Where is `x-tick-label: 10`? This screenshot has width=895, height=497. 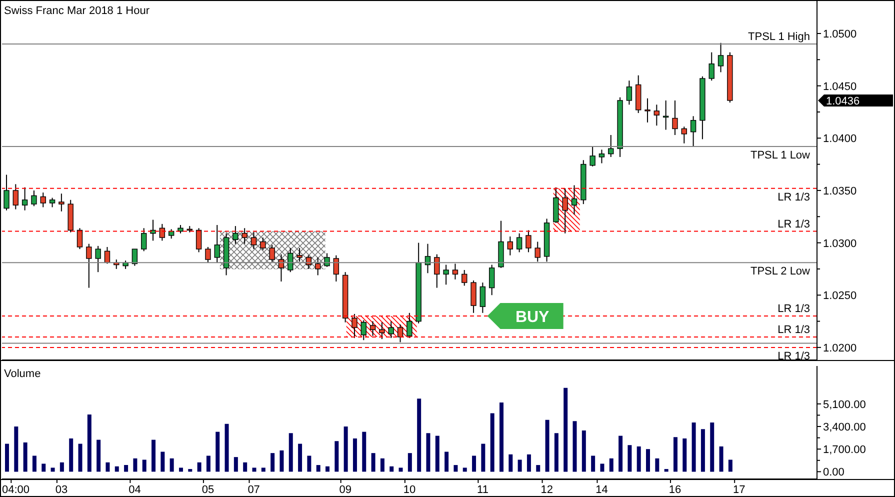 x-tick-label: 10 is located at coordinates (409, 490).